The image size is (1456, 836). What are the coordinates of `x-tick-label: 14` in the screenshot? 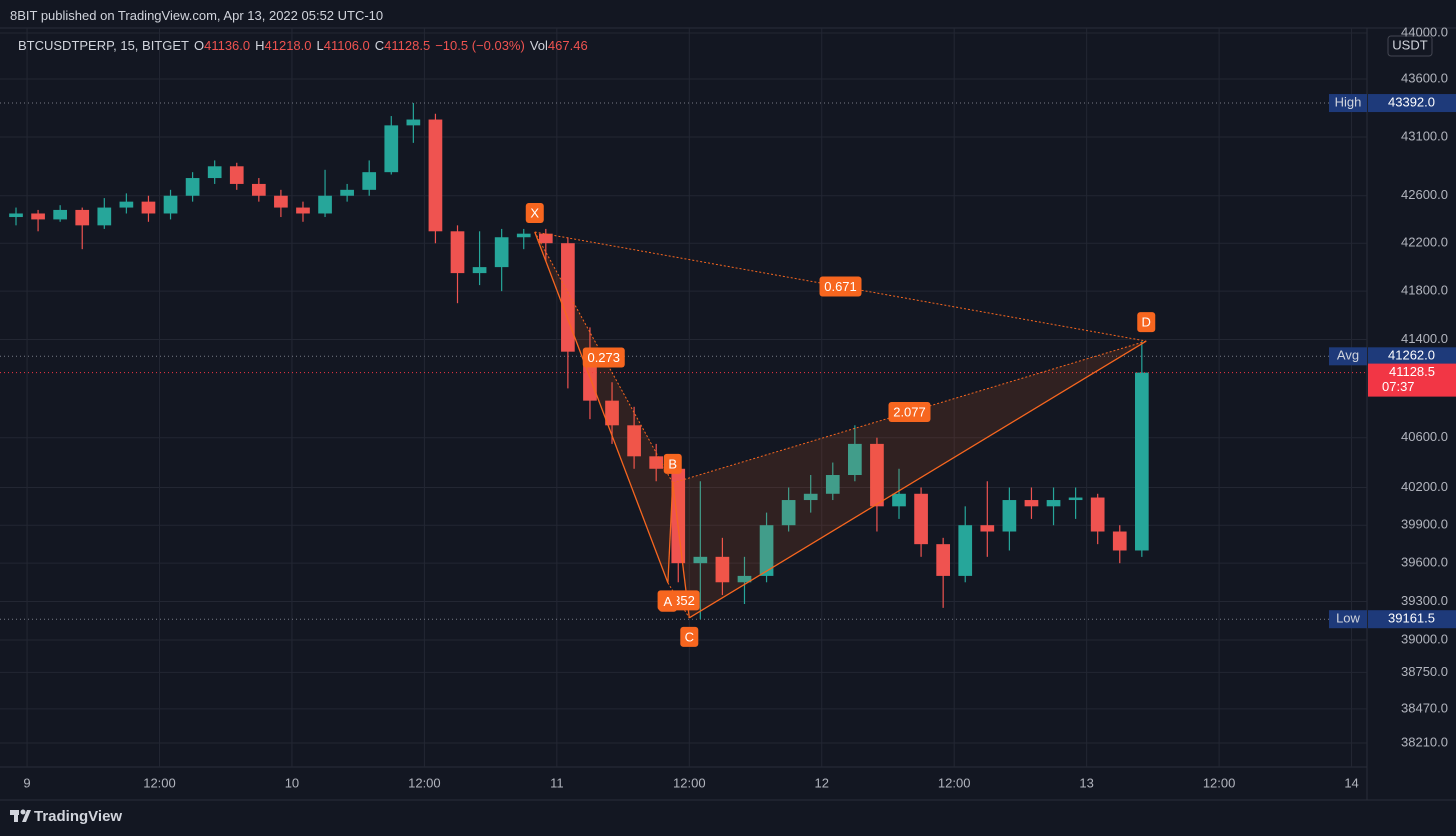 It's located at (1351, 782).